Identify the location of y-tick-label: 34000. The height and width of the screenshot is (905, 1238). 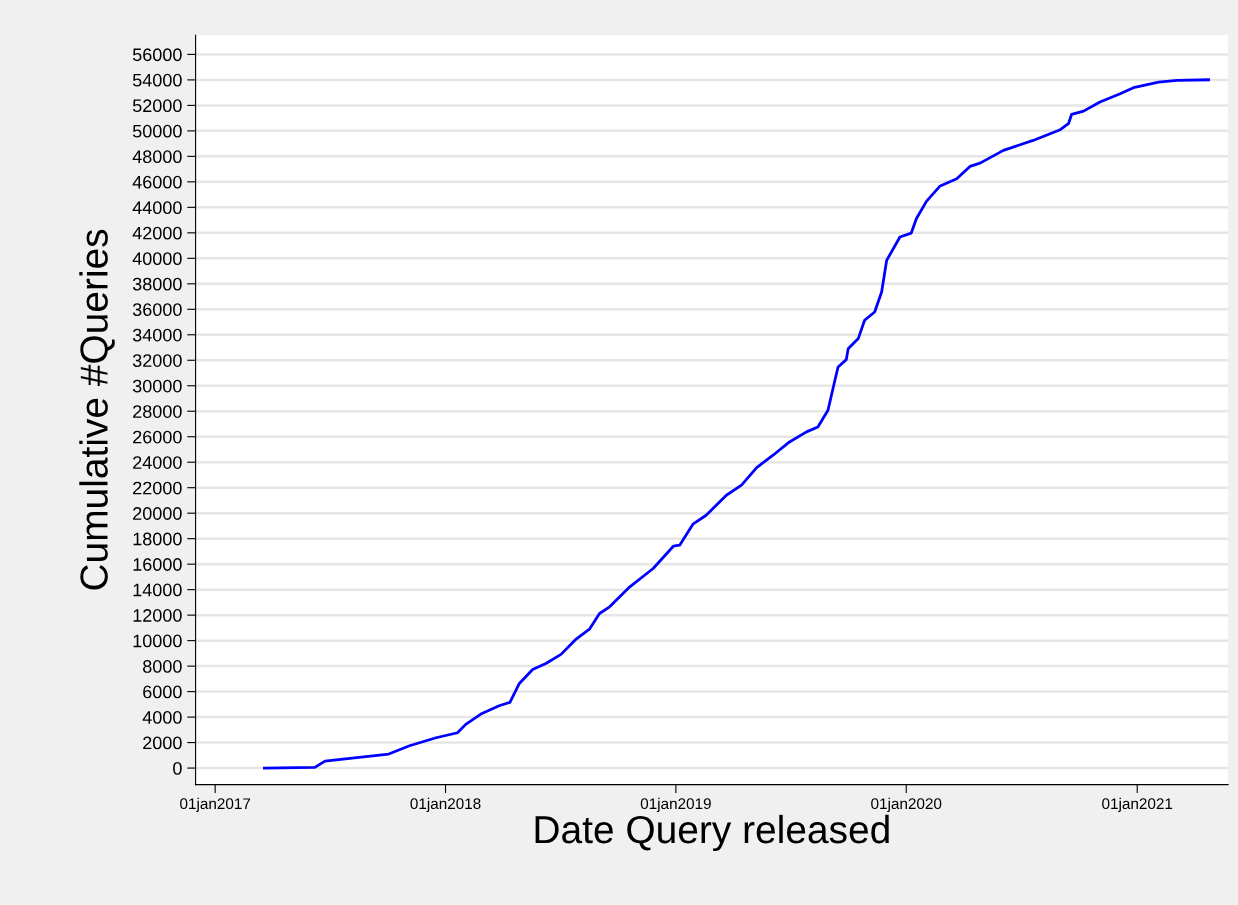
(157, 335).